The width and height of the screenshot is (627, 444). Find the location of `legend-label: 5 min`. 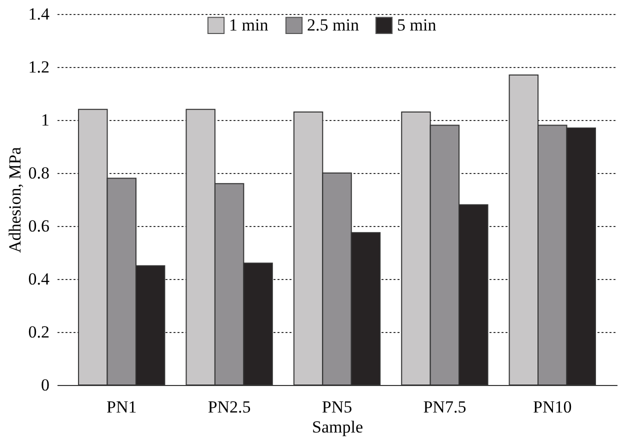

legend-label: 5 min is located at coordinates (417, 24).